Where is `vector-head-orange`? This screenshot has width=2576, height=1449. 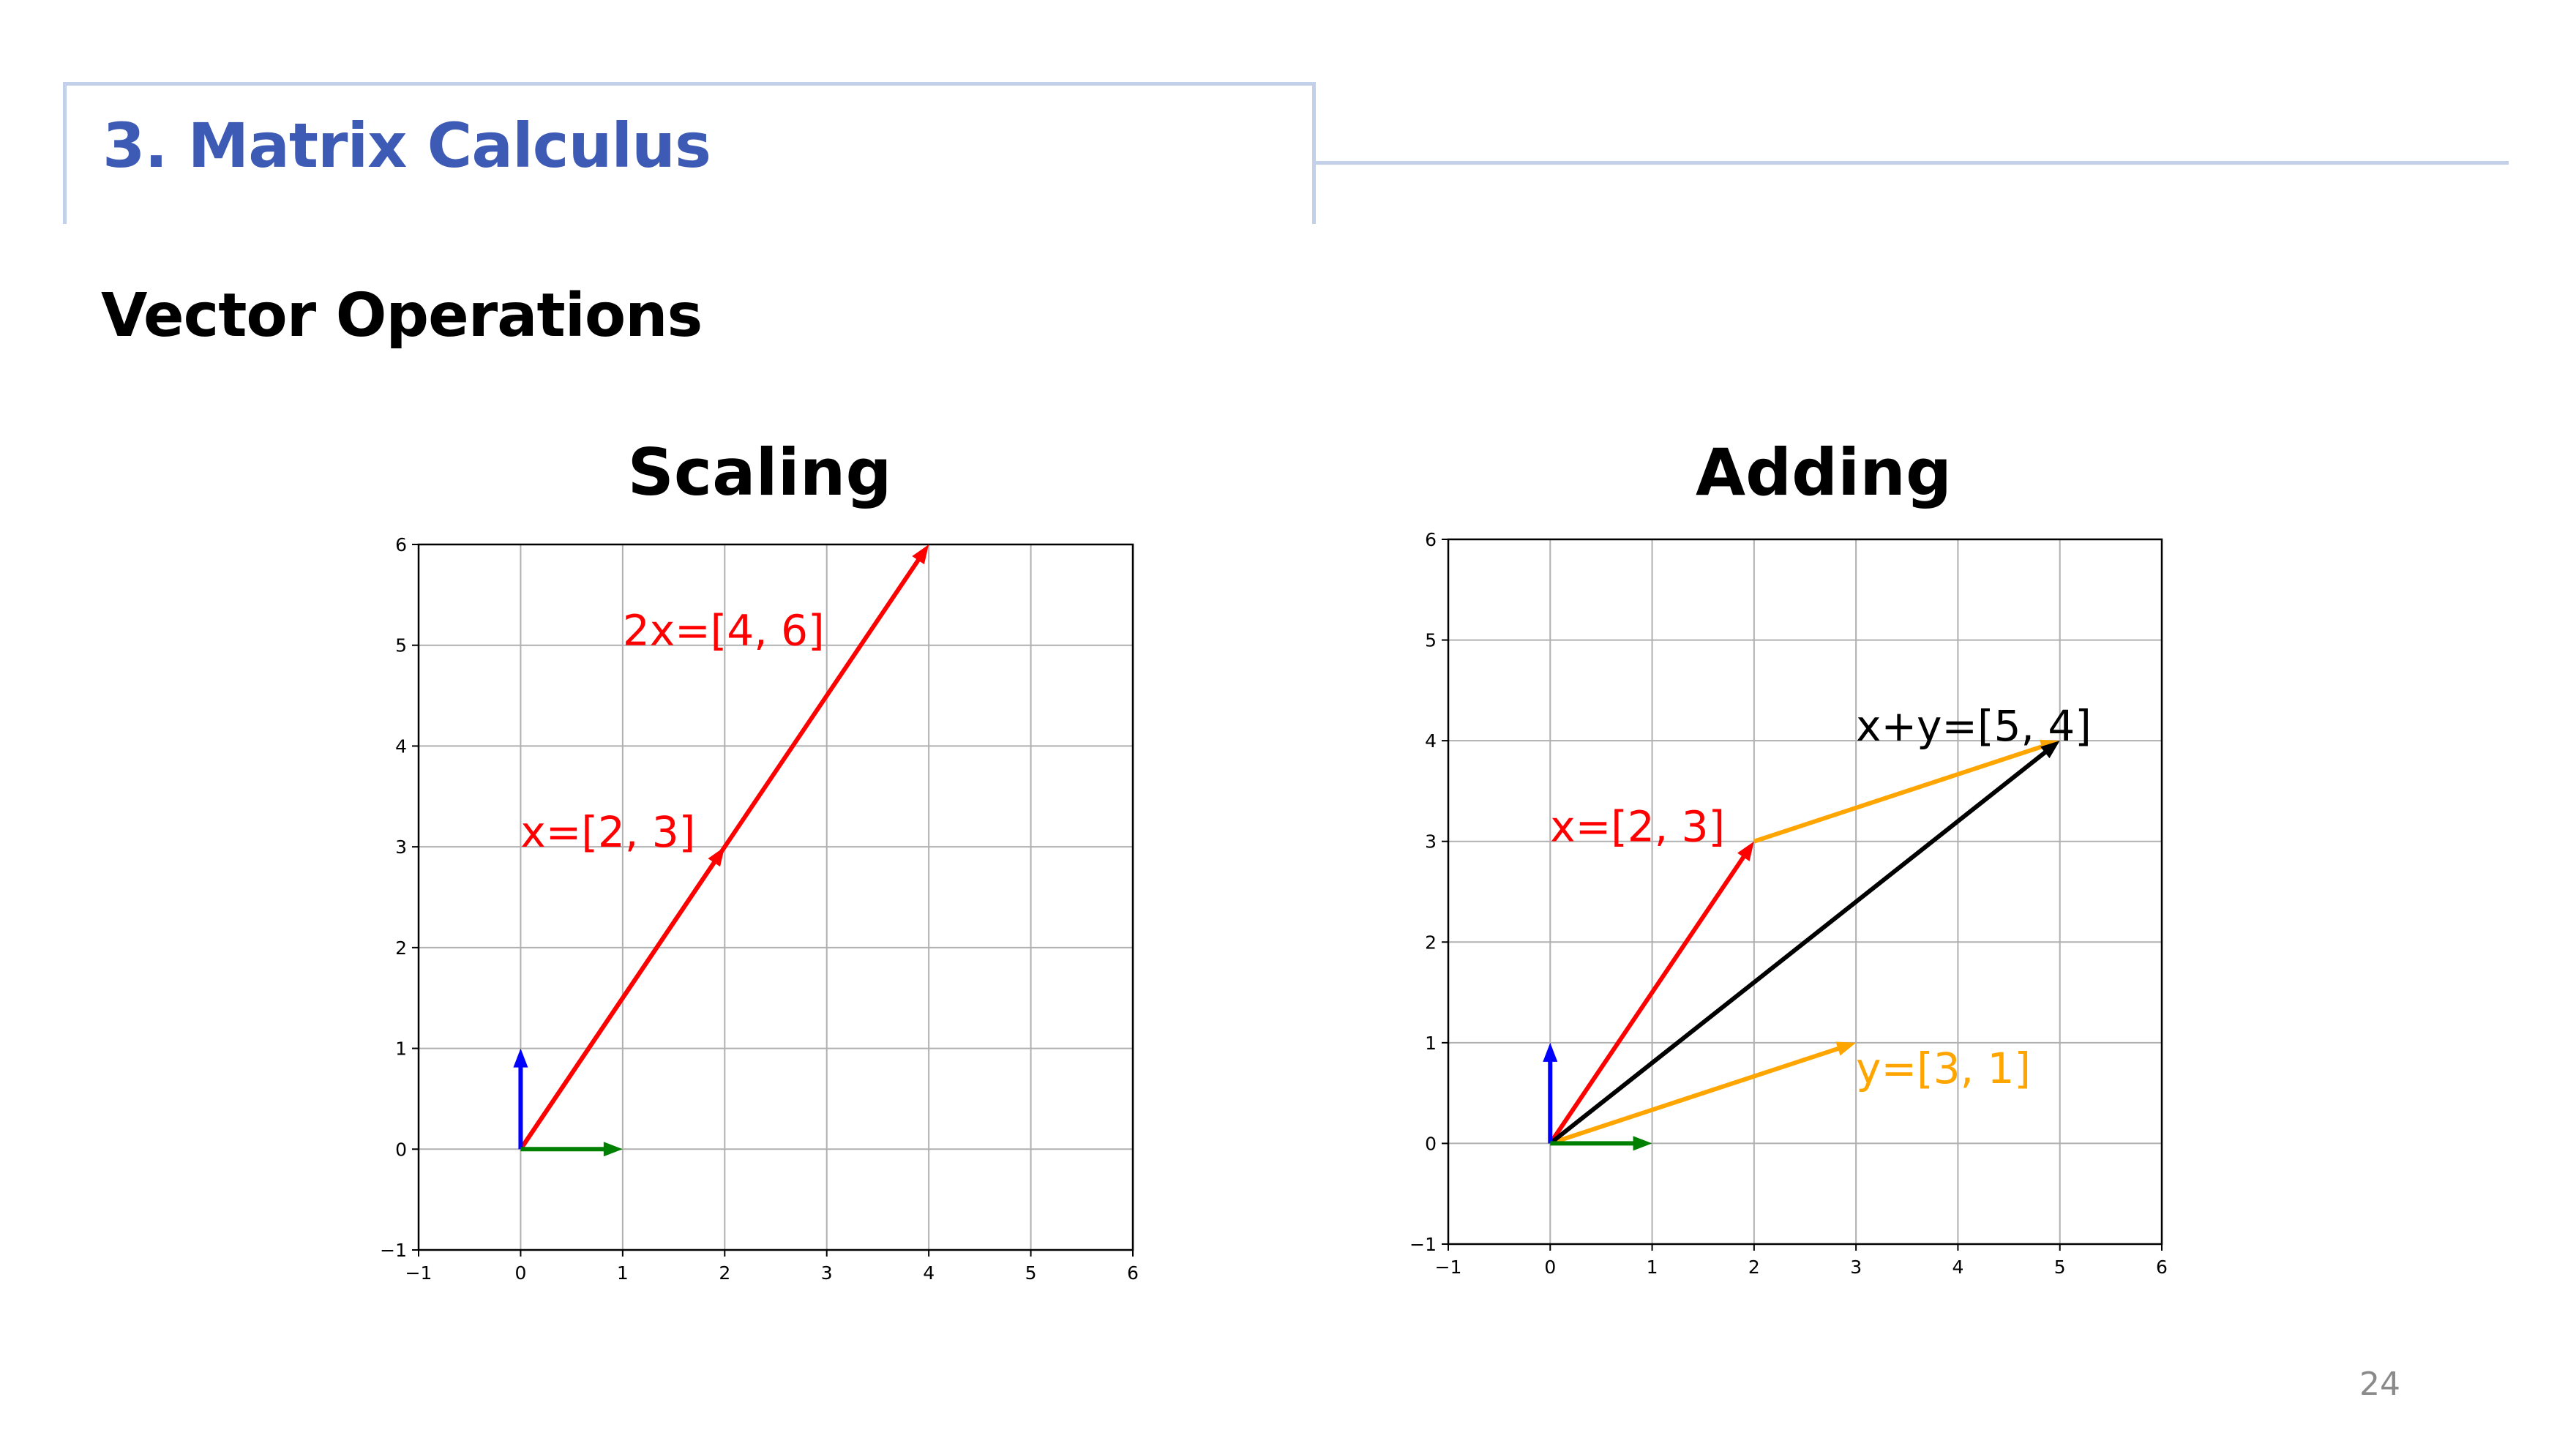
vector-head-orange is located at coordinates (1846, 1048).